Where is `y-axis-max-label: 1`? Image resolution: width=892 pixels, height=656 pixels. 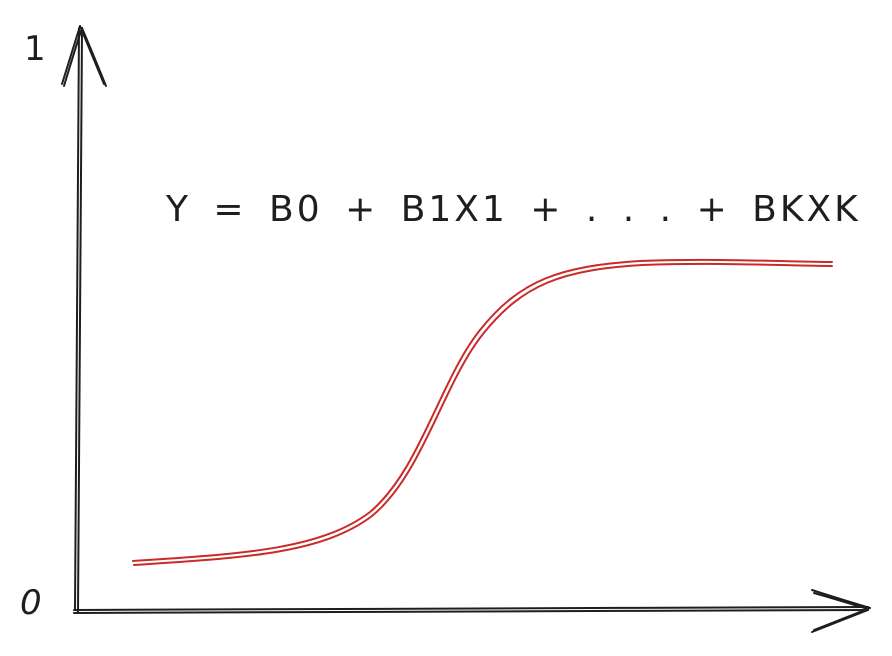 y-axis-max-label: 1 is located at coordinates (35, 49).